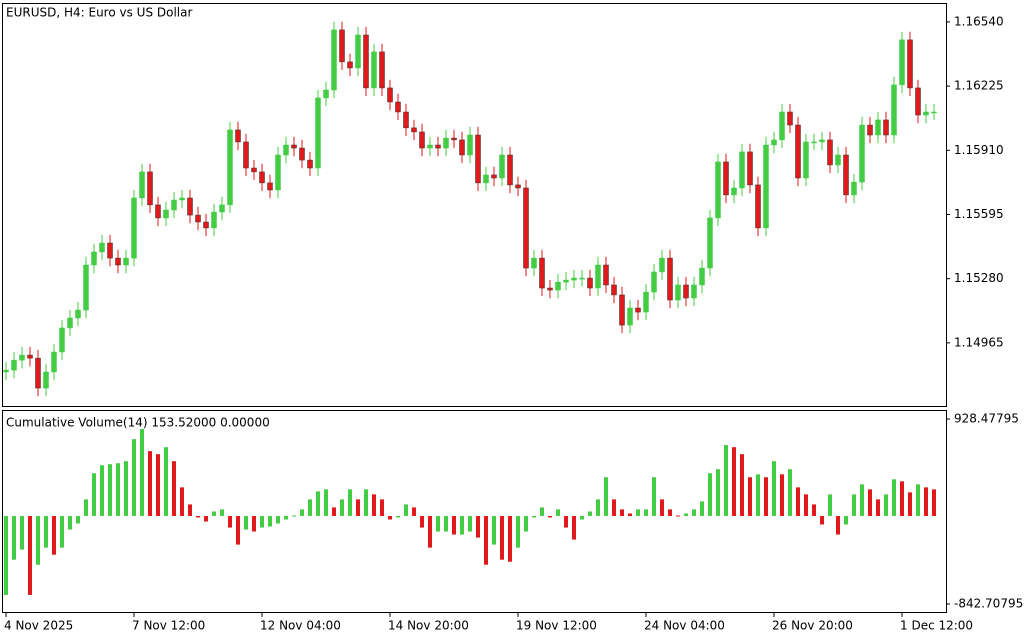 This screenshot has width=1024, height=640. Describe the element at coordinates (300, 626) in the screenshot. I see `x-tick-label: 12 Nov 04:00` at that location.